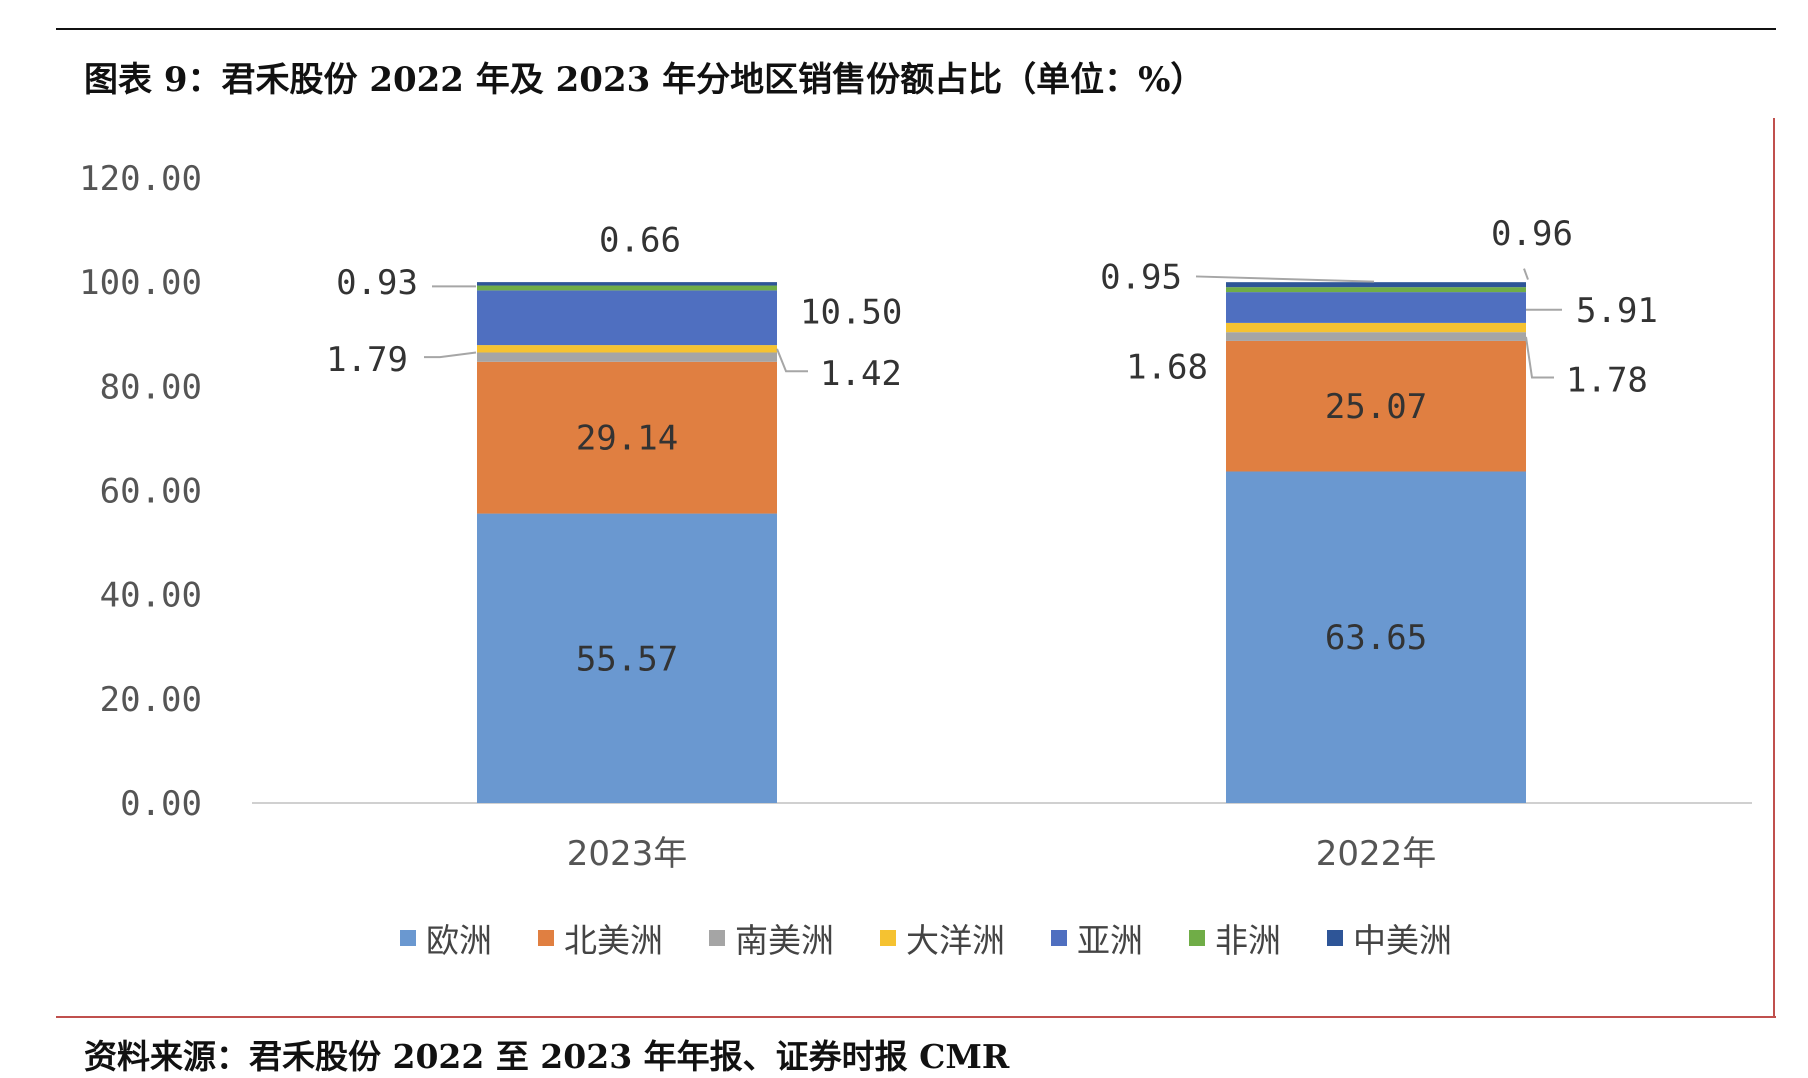 The width and height of the screenshot is (1808, 1078). Describe the element at coordinates (547, 1056) in the screenshot. I see `source-note: 资料来源：君禾股份 2022 至 2023 年年报、证券时报 CMR` at that location.